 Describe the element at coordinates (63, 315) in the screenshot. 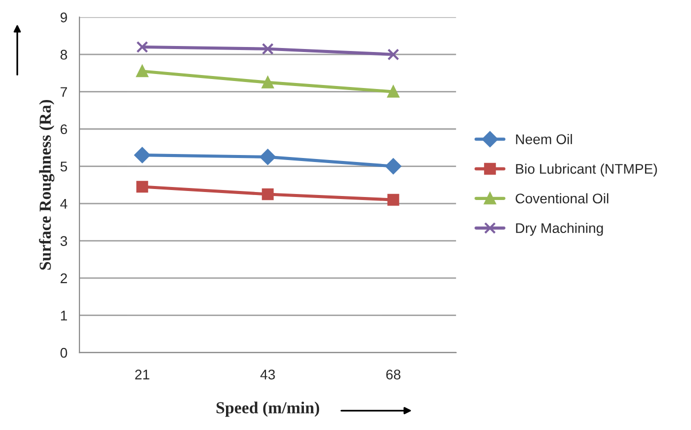

I see `y-tick-label: 1` at that location.